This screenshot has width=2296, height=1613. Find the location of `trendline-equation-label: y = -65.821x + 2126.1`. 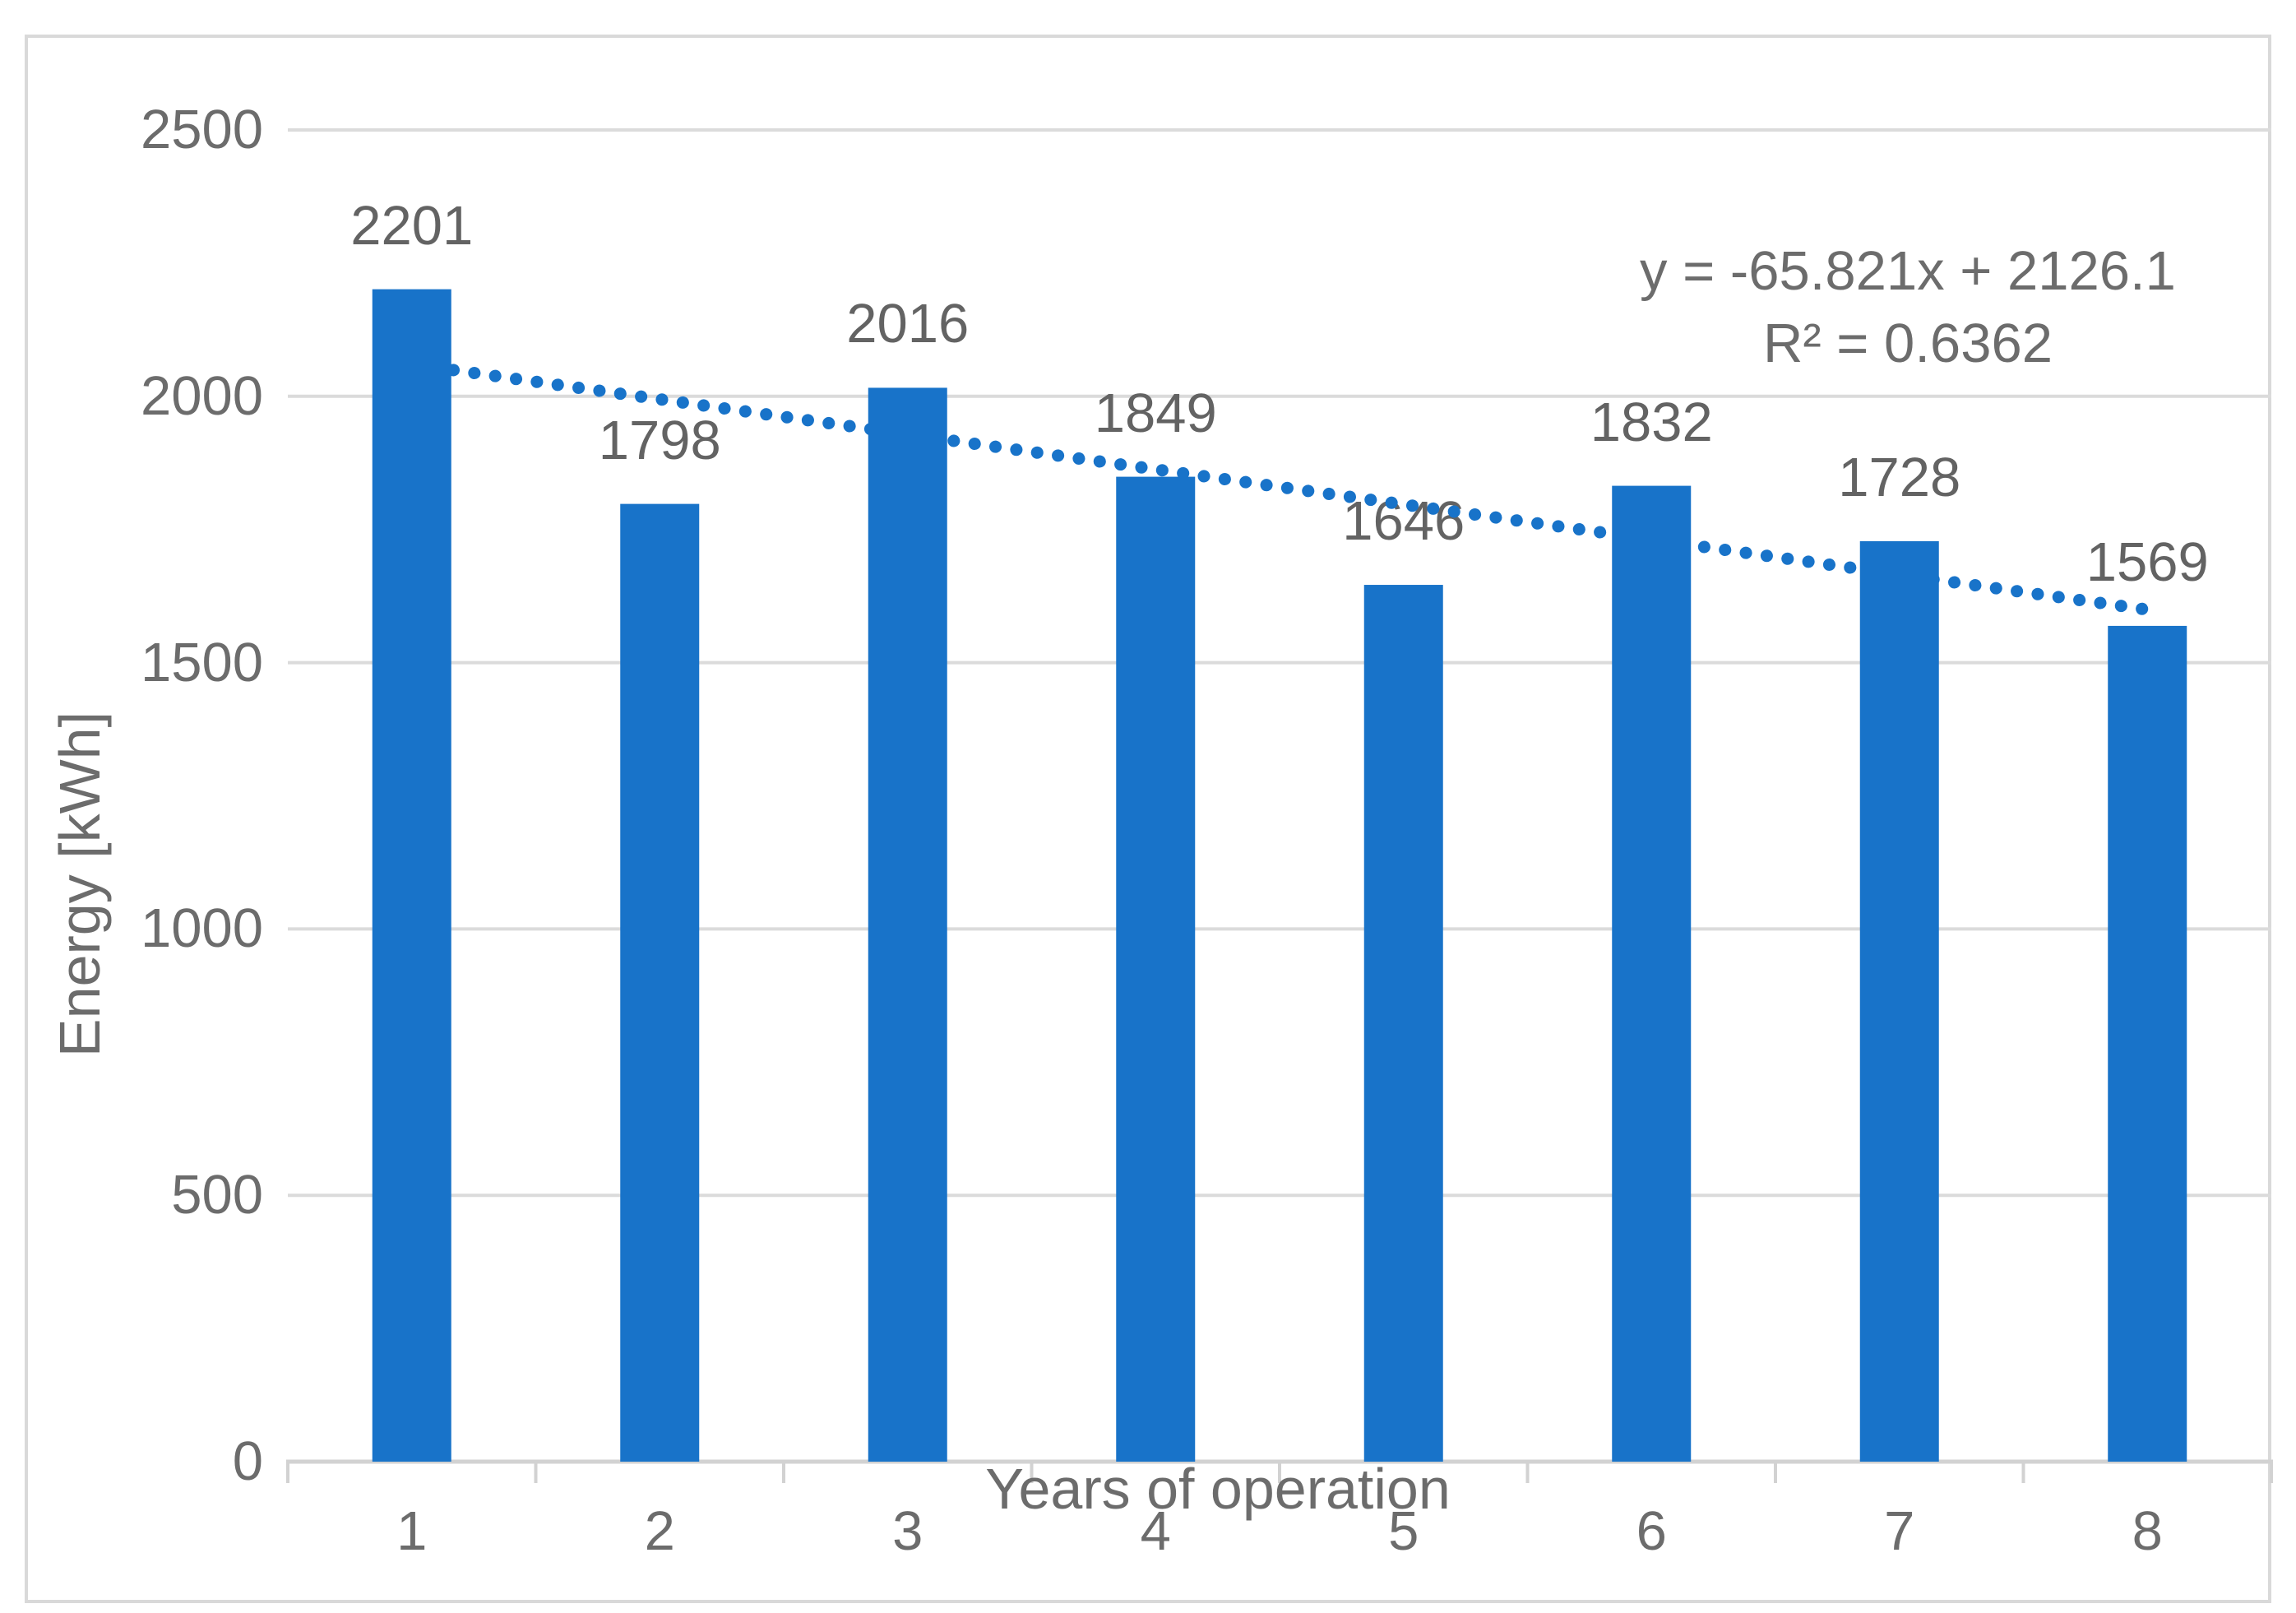

trendline-equation-label: y = -65.821x + 2126.1 is located at coordinates (1908, 271).